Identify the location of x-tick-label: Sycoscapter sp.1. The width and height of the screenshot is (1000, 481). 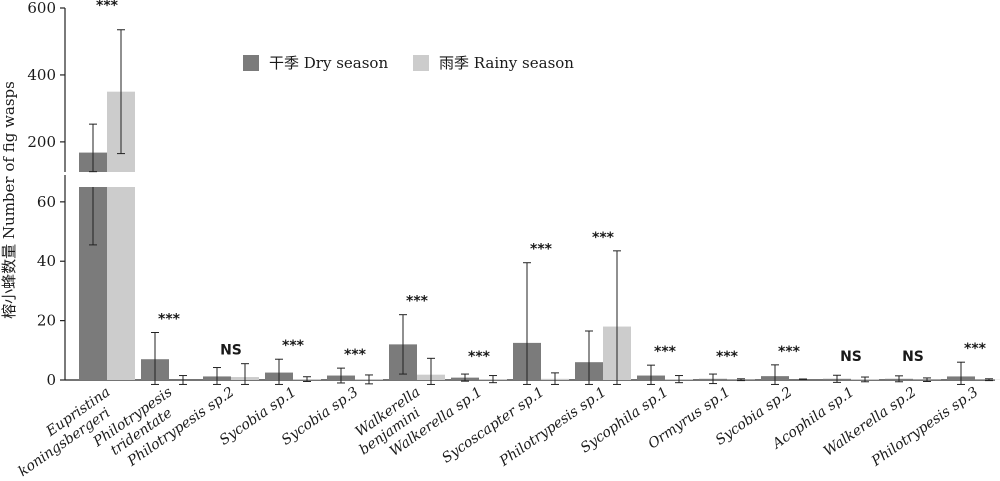
(493, 425).